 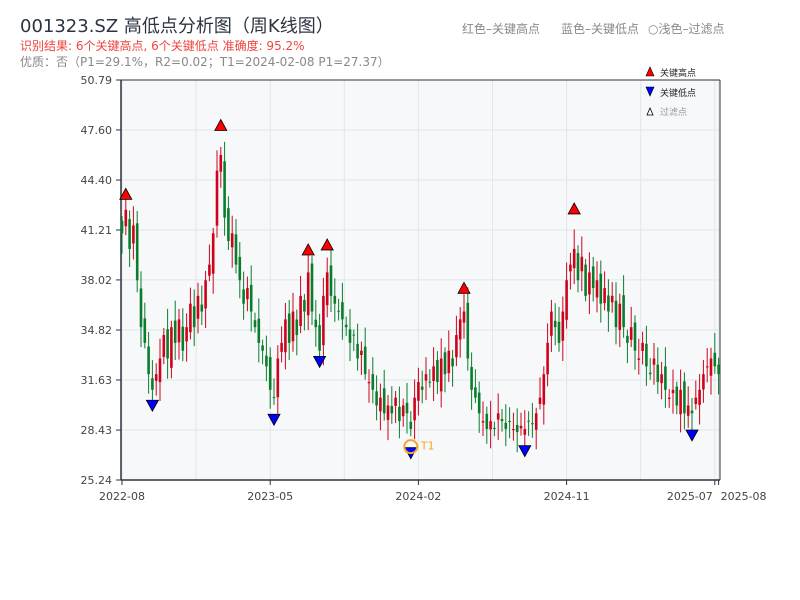 What do you see at coordinates (501, 29) in the screenshot?
I see `top-legend-red: 红色–关键高点` at bounding box center [501, 29].